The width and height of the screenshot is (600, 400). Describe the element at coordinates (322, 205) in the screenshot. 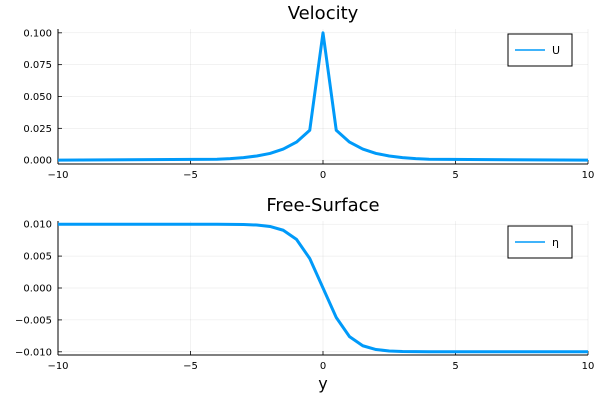

I see `chart-title: Free-Surface` at that location.